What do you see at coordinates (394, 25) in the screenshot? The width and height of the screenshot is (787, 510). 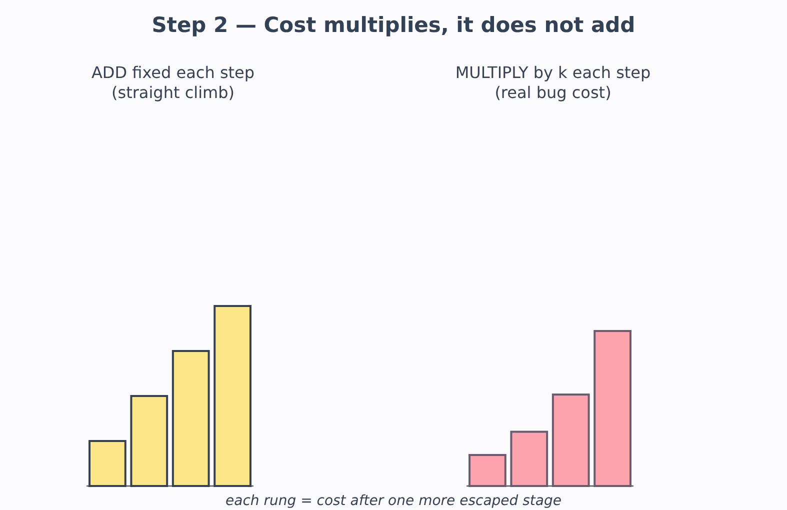 I see `text: Step 2 — Cost multiplies, it does not add` at bounding box center [394, 25].